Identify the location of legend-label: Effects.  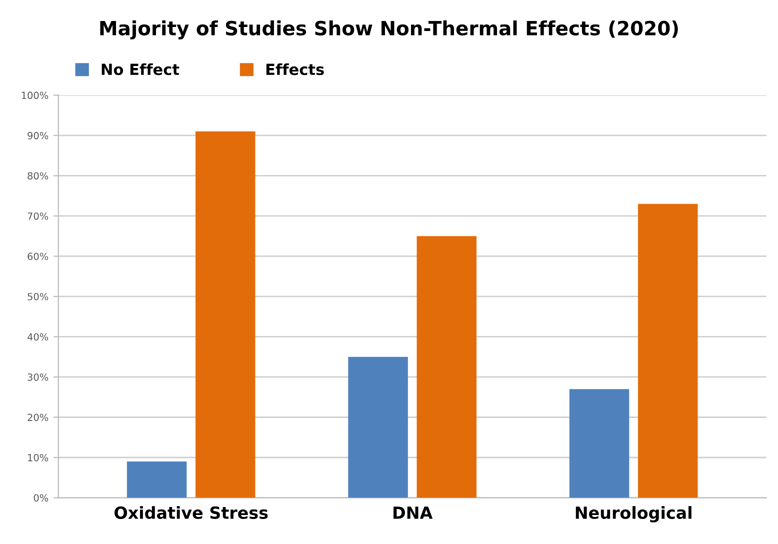
(295, 69).